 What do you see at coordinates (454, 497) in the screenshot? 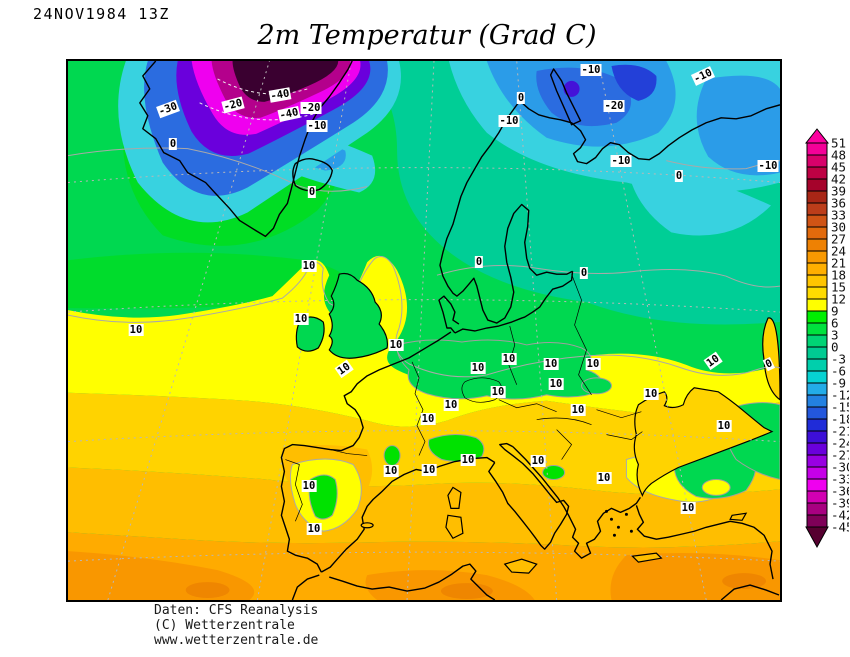
I see `coast-corsica` at bounding box center [454, 497].